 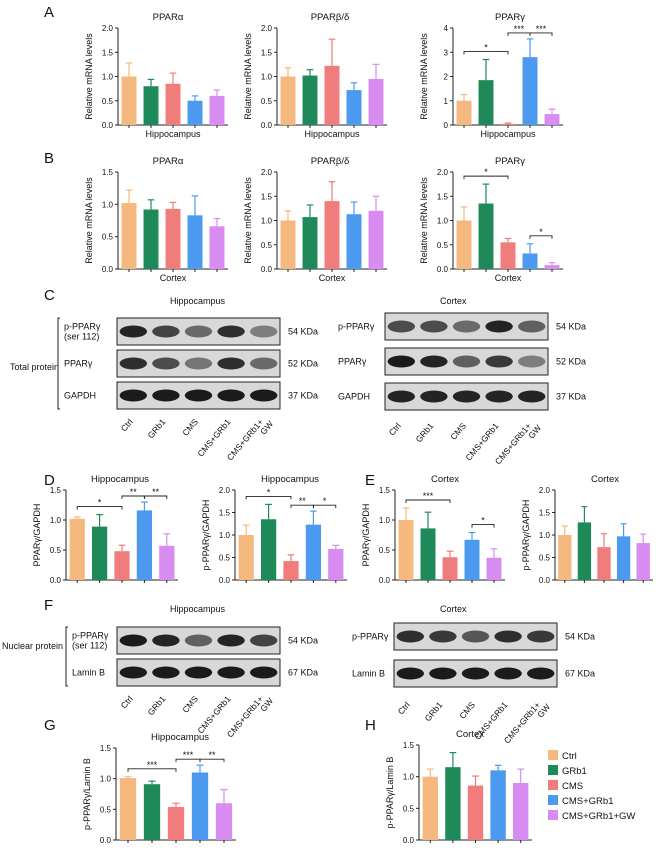 I want to click on panel-letter-b: B, so click(x=49, y=158).